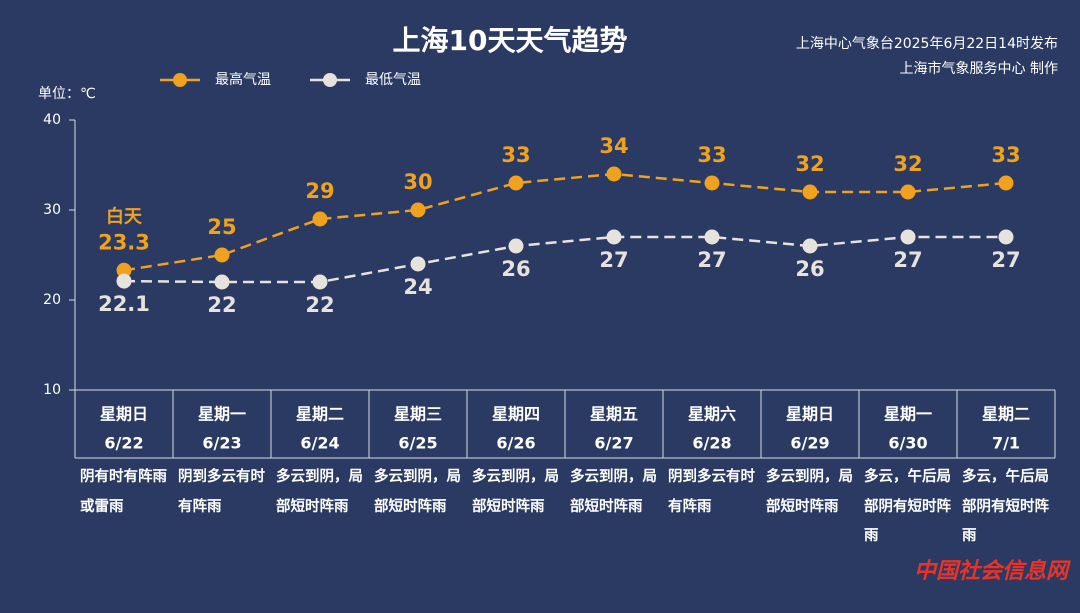 This screenshot has width=1080, height=613. Describe the element at coordinates (123, 492) in the screenshot. I see `weather-description: 阴有时有阵雨或雷雨` at that location.